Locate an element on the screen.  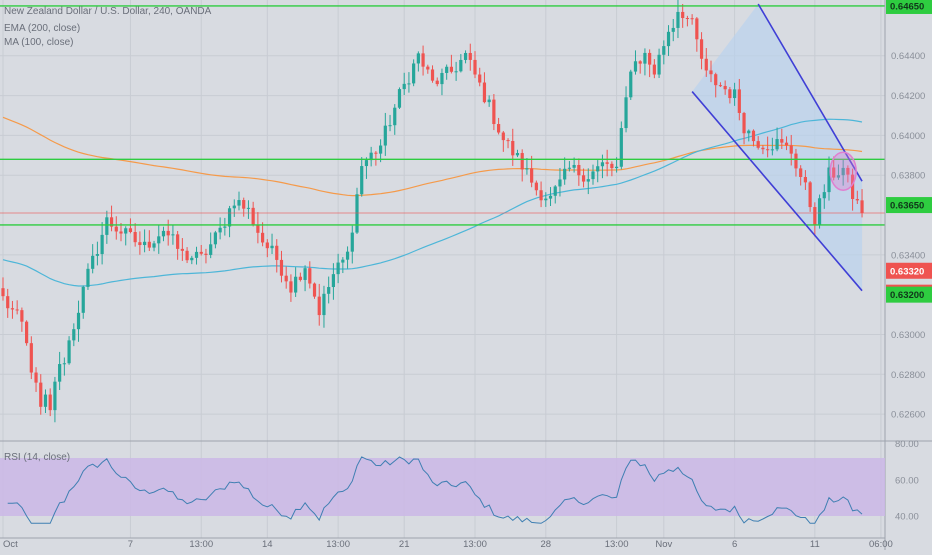
price-label-text: 0.63200 is located at coordinates (907, 295).